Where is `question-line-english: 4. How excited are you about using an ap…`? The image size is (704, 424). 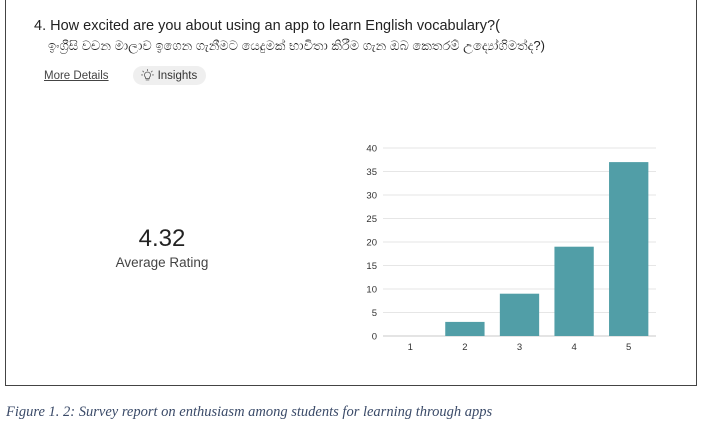 question-line-english: 4. How excited are you about using an ap… is located at coordinates (267, 26).